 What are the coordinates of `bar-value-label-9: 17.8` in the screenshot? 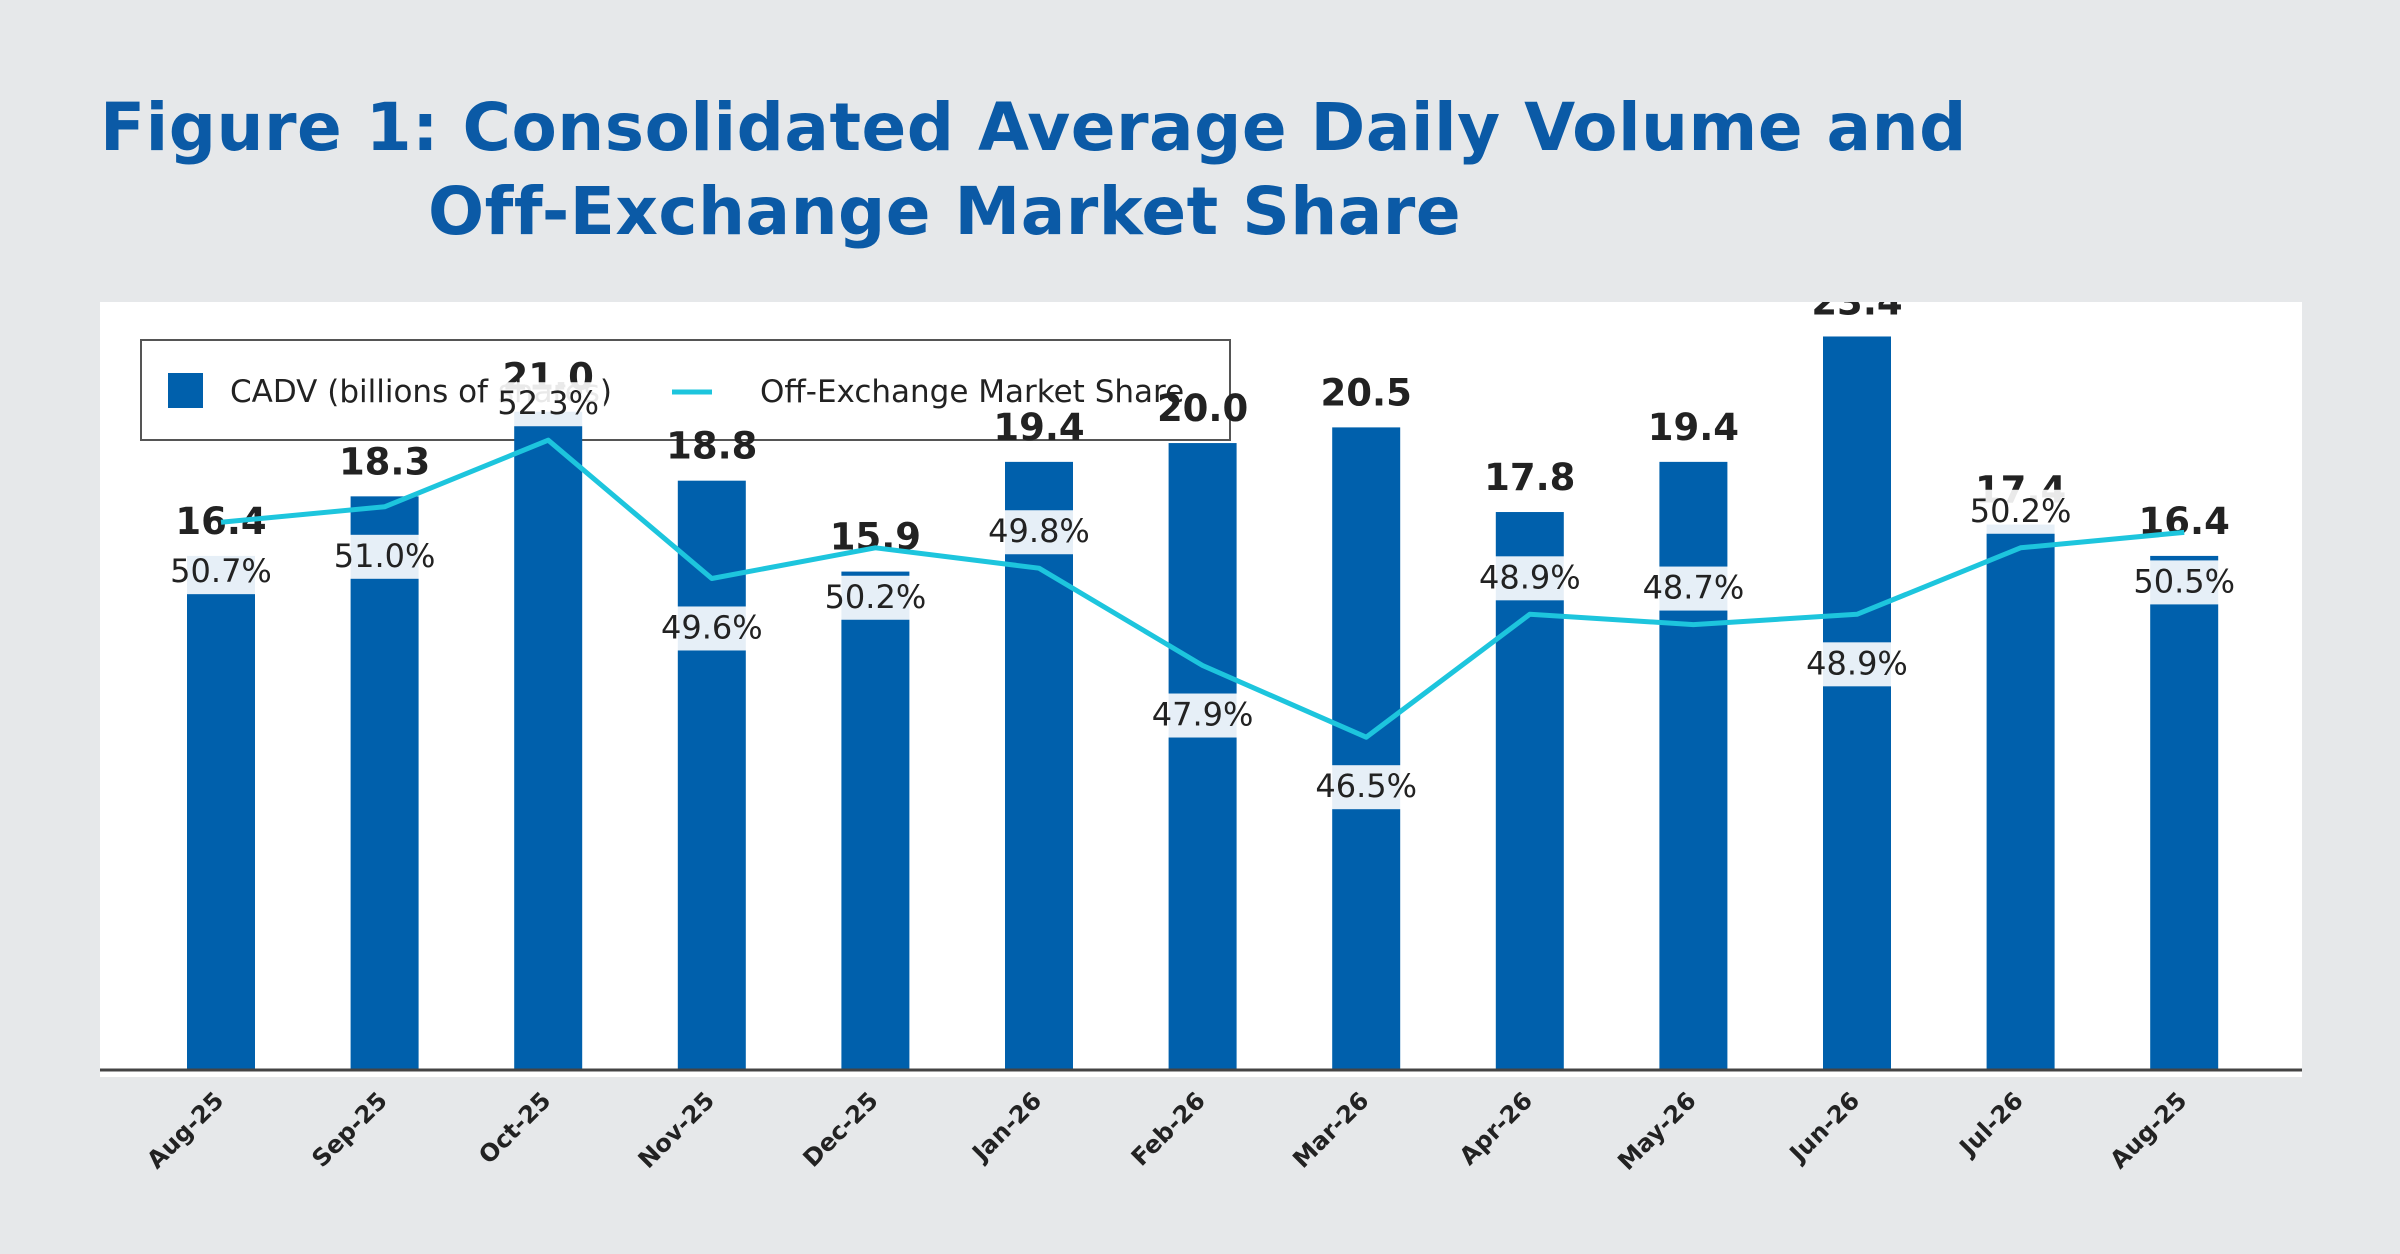 It's located at (1529, 477).